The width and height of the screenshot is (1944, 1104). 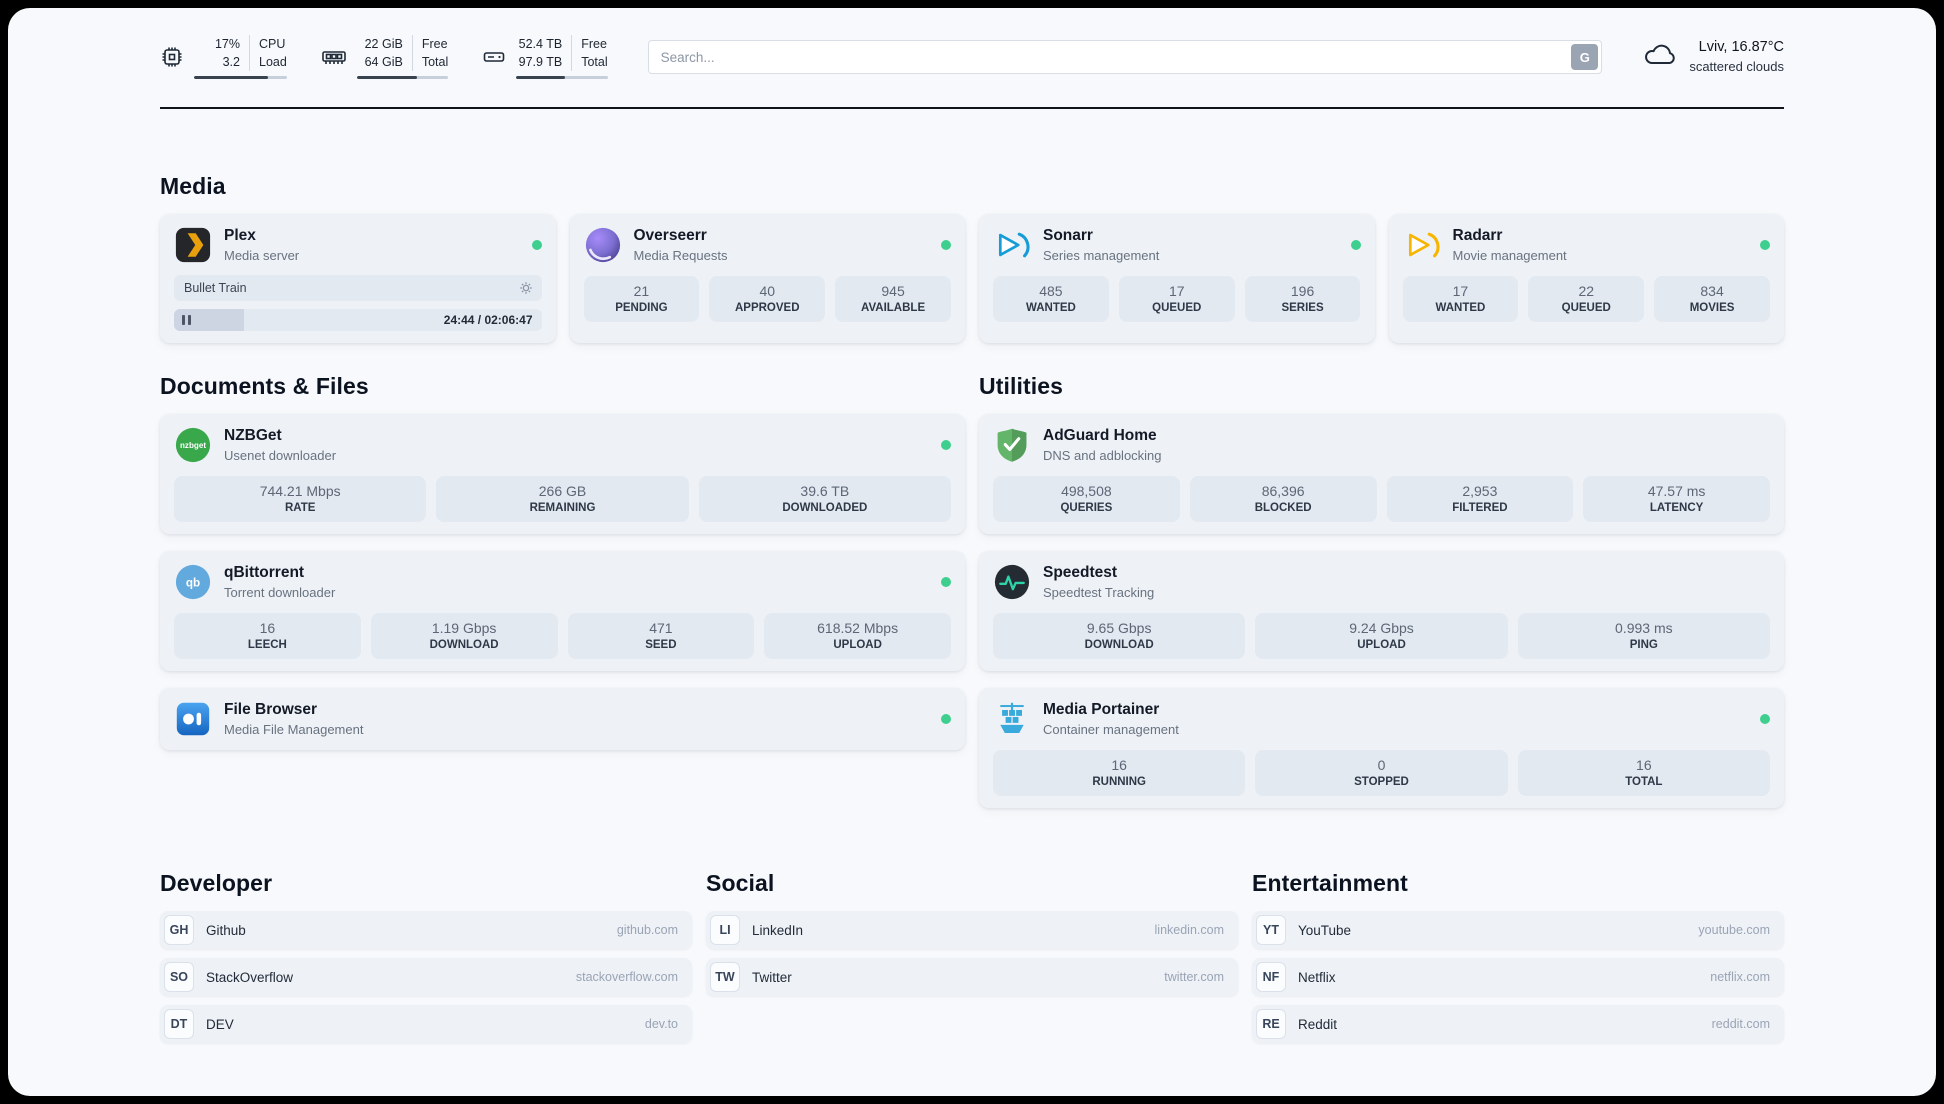 What do you see at coordinates (1736, 67) in the screenshot?
I see `weather-condition: scattered clouds` at bounding box center [1736, 67].